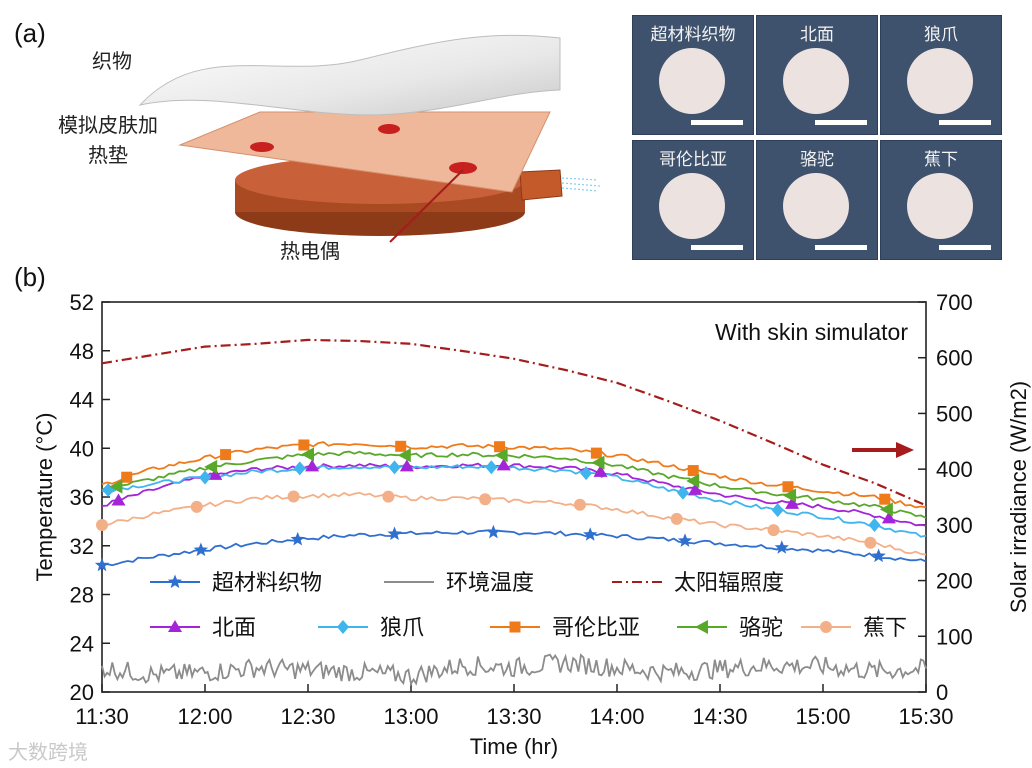 The image size is (1032, 768). What do you see at coordinates (514, 523) in the screenshot?
I see `series-line-蕉下` at bounding box center [514, 523].